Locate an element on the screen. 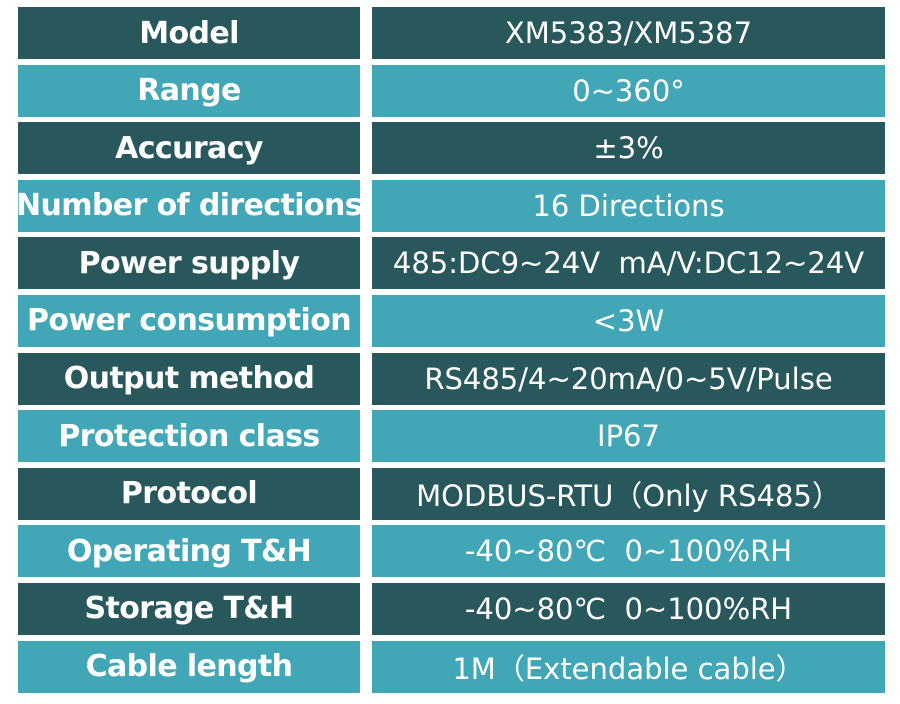 The image size is (900, 704). spec-row-storage-th: Storage T&H -40~80℃ 0~100%RH is located at coordinates (451, 608).